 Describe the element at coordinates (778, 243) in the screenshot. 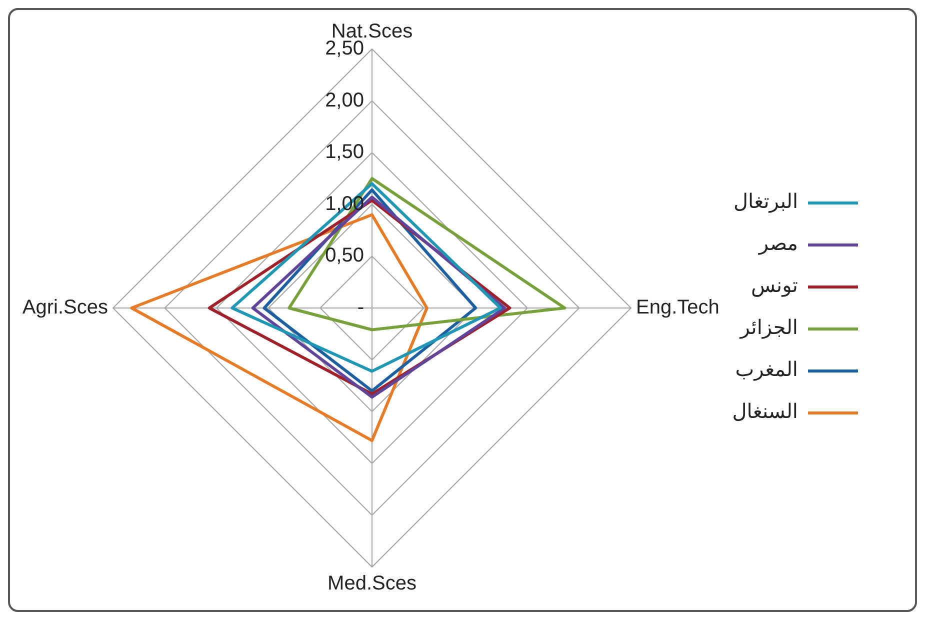

I see `legend-label: مصر` at that location.